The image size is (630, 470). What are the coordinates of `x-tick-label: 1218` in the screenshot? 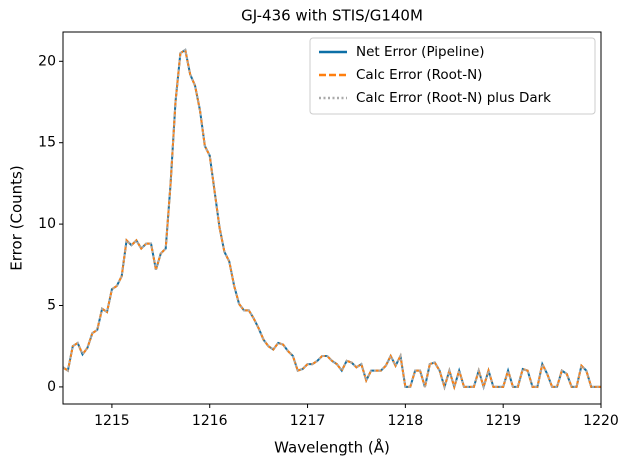 It's located at (406, 421).